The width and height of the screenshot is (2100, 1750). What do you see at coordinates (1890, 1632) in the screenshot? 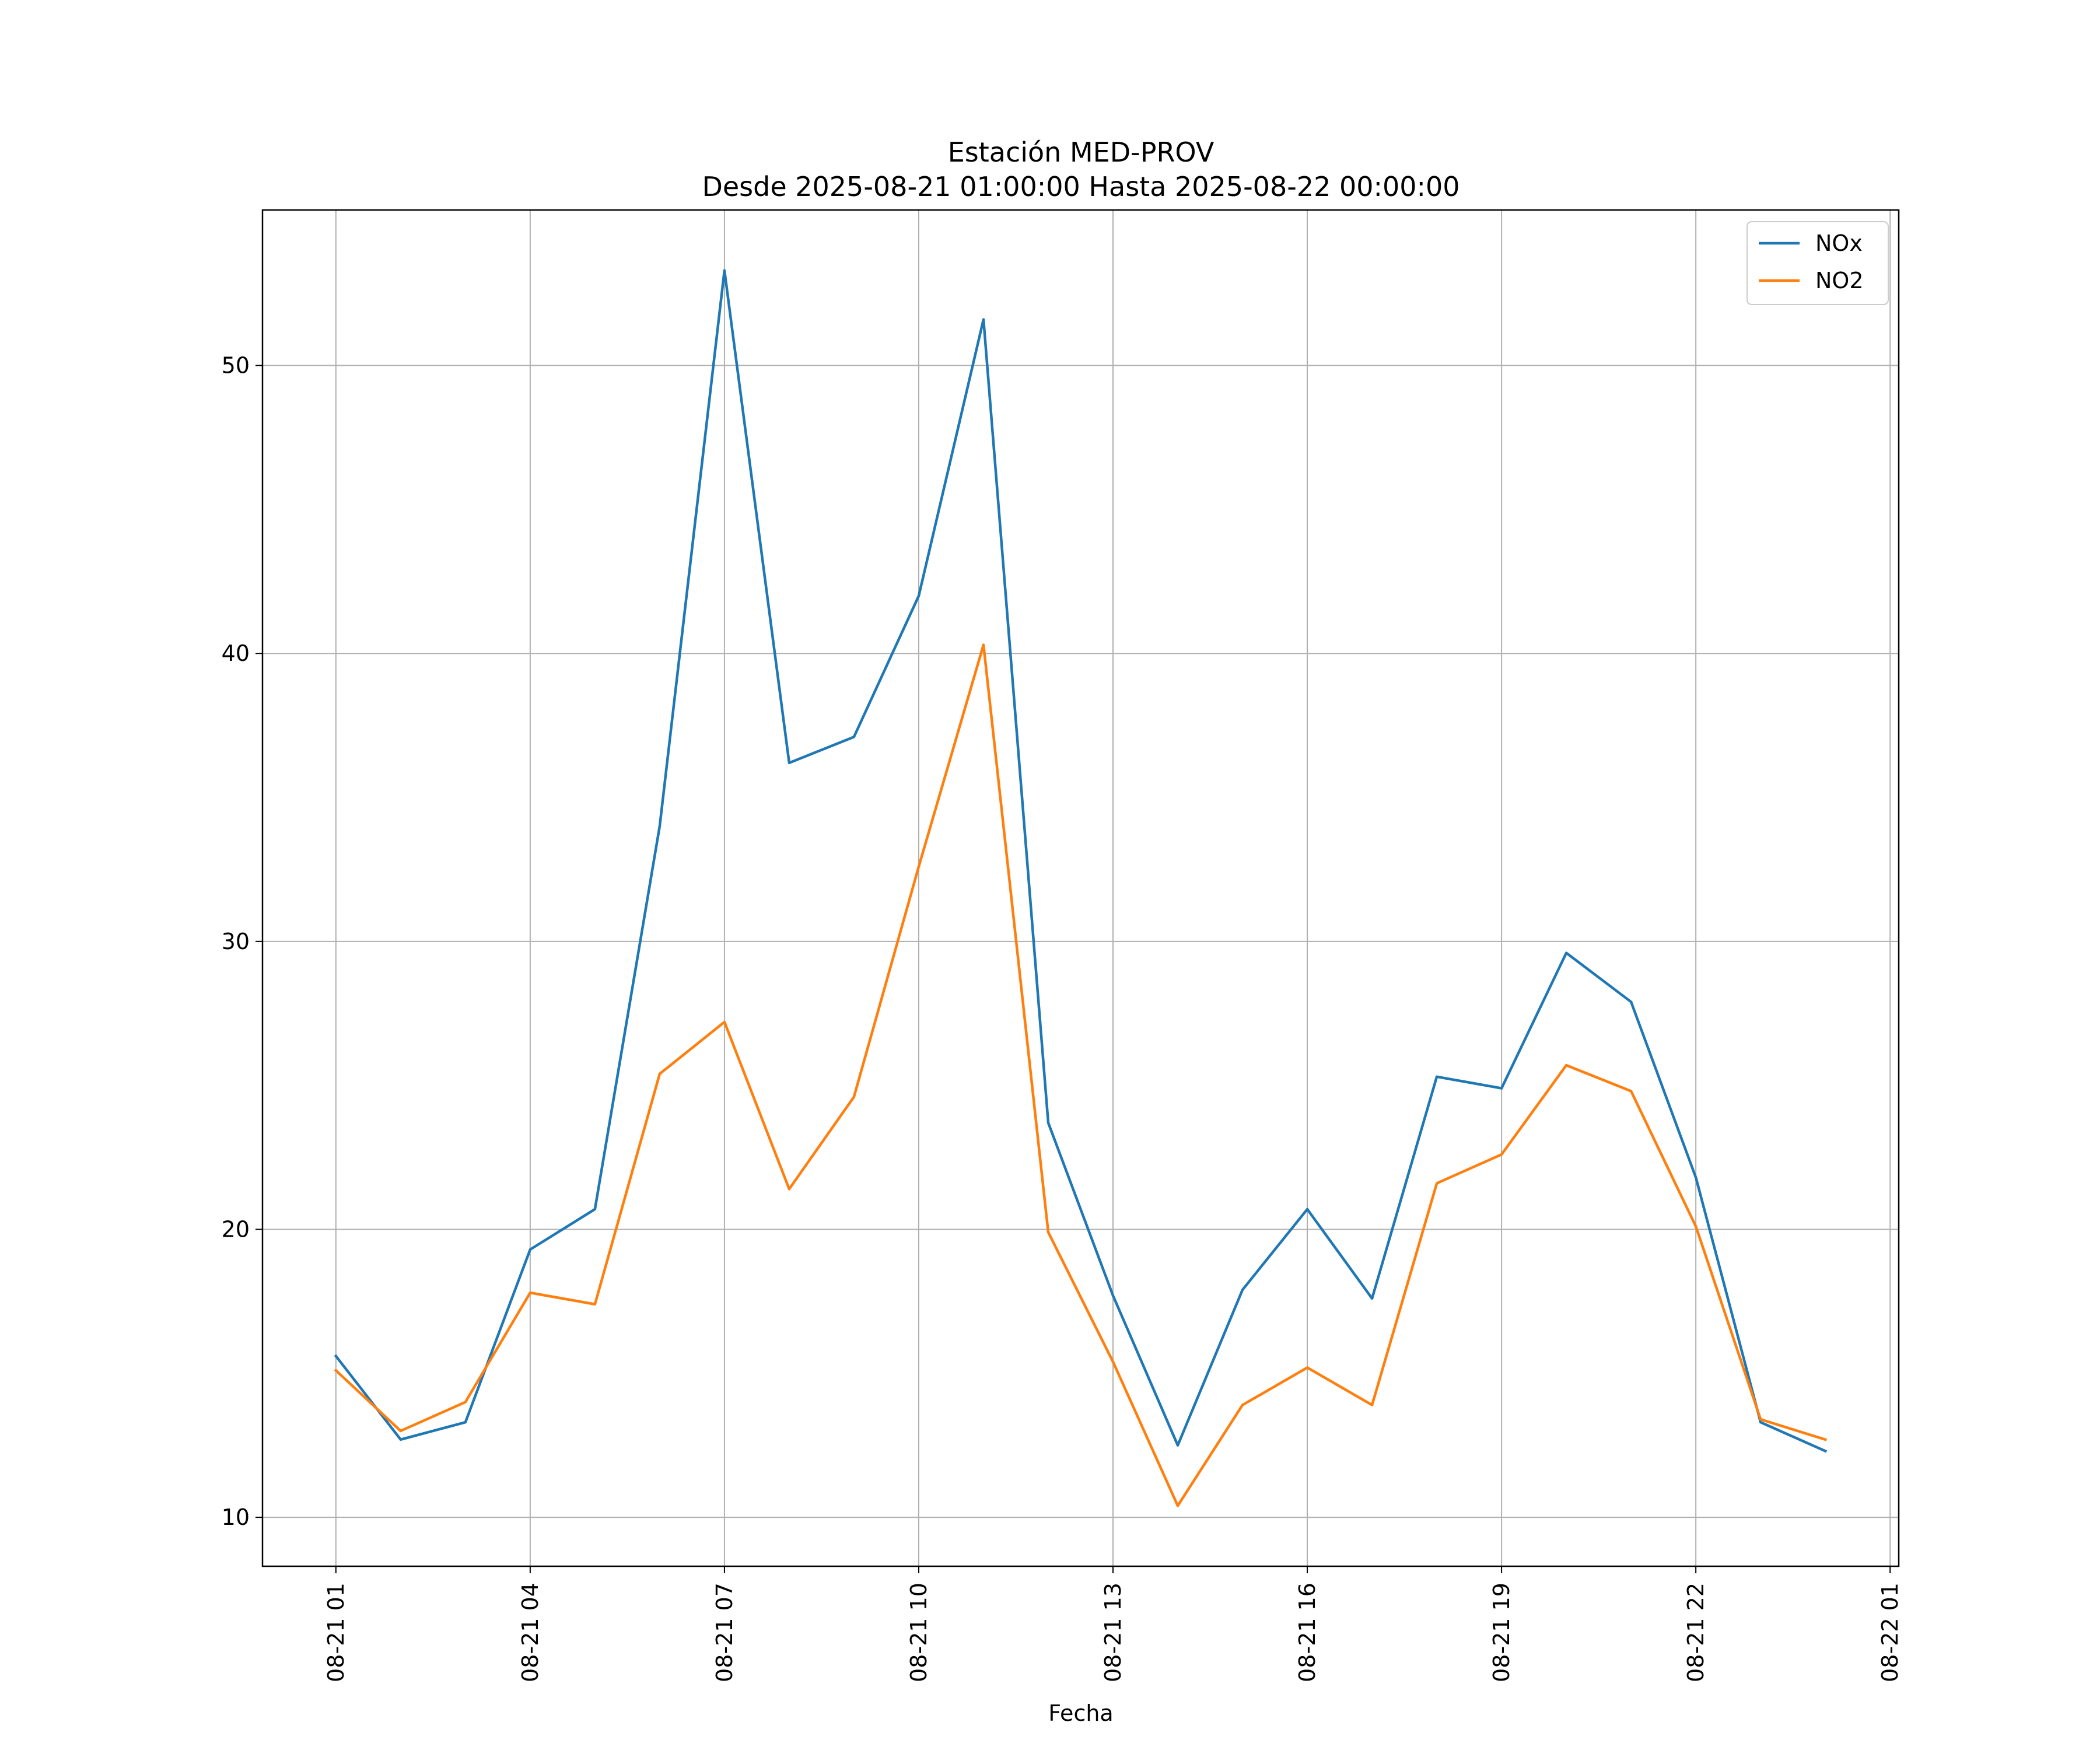
I see `x-tick-label: 08-22 01` at bounding box center [1890, 1632].